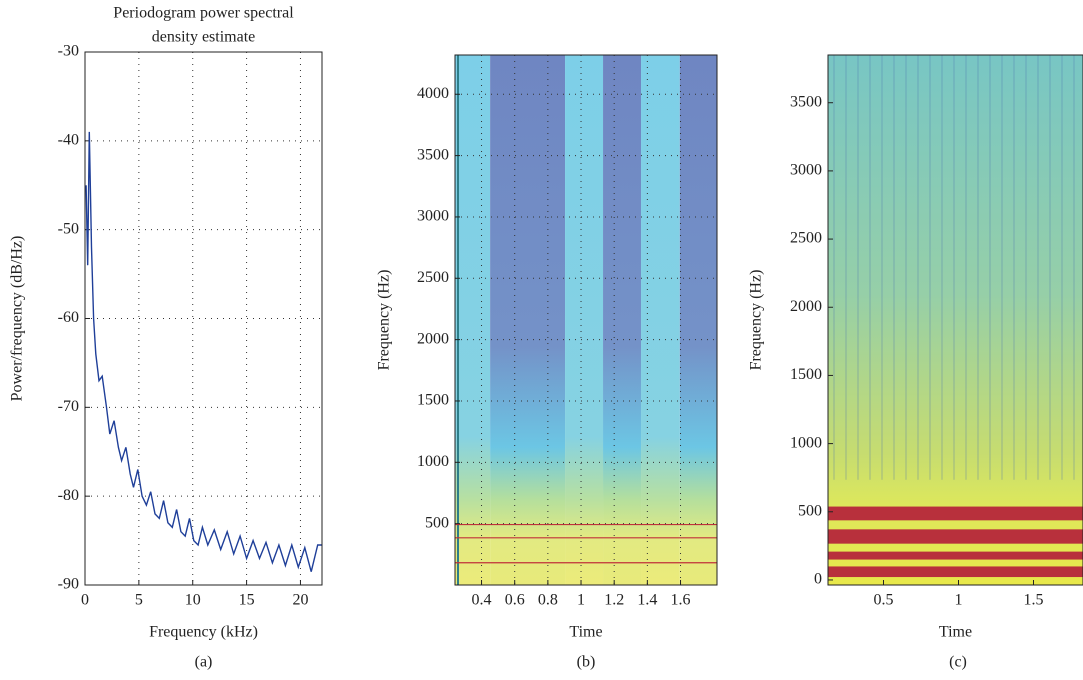 This screenshot has height=680, width=1083. Describe the element at coordinates (68, 495) in the screenshot. I see `y-tick-label: -80` at that location.